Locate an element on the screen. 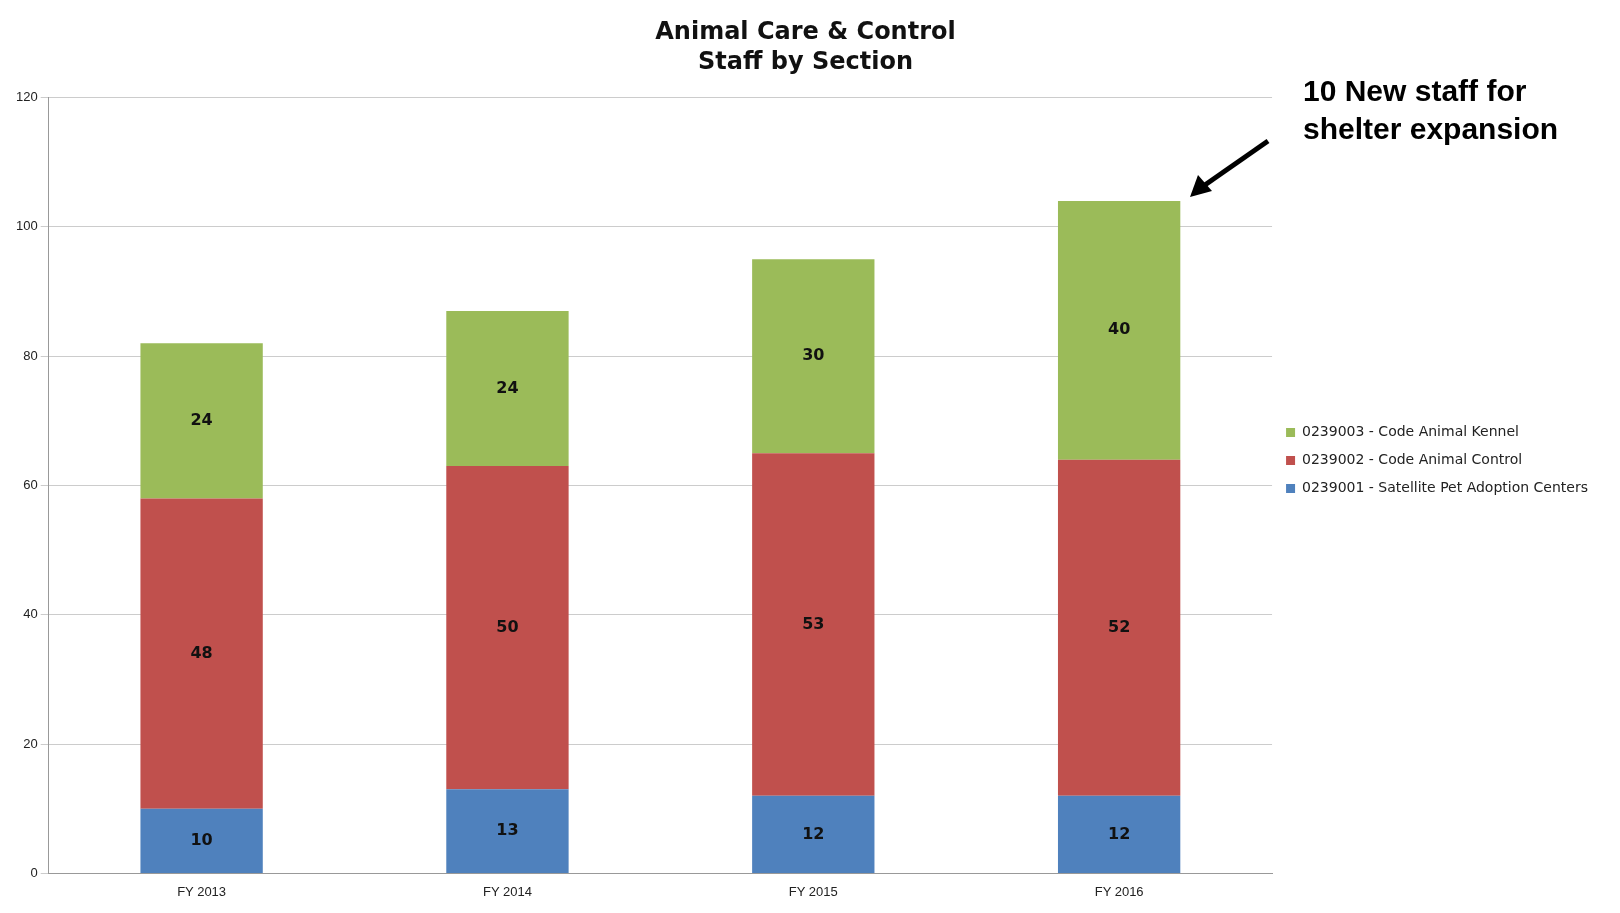 Image resolution: width=1620 pixels, height=913 pixels. chart-subtitle: Staff by Section is located at coordinates (805, 61).